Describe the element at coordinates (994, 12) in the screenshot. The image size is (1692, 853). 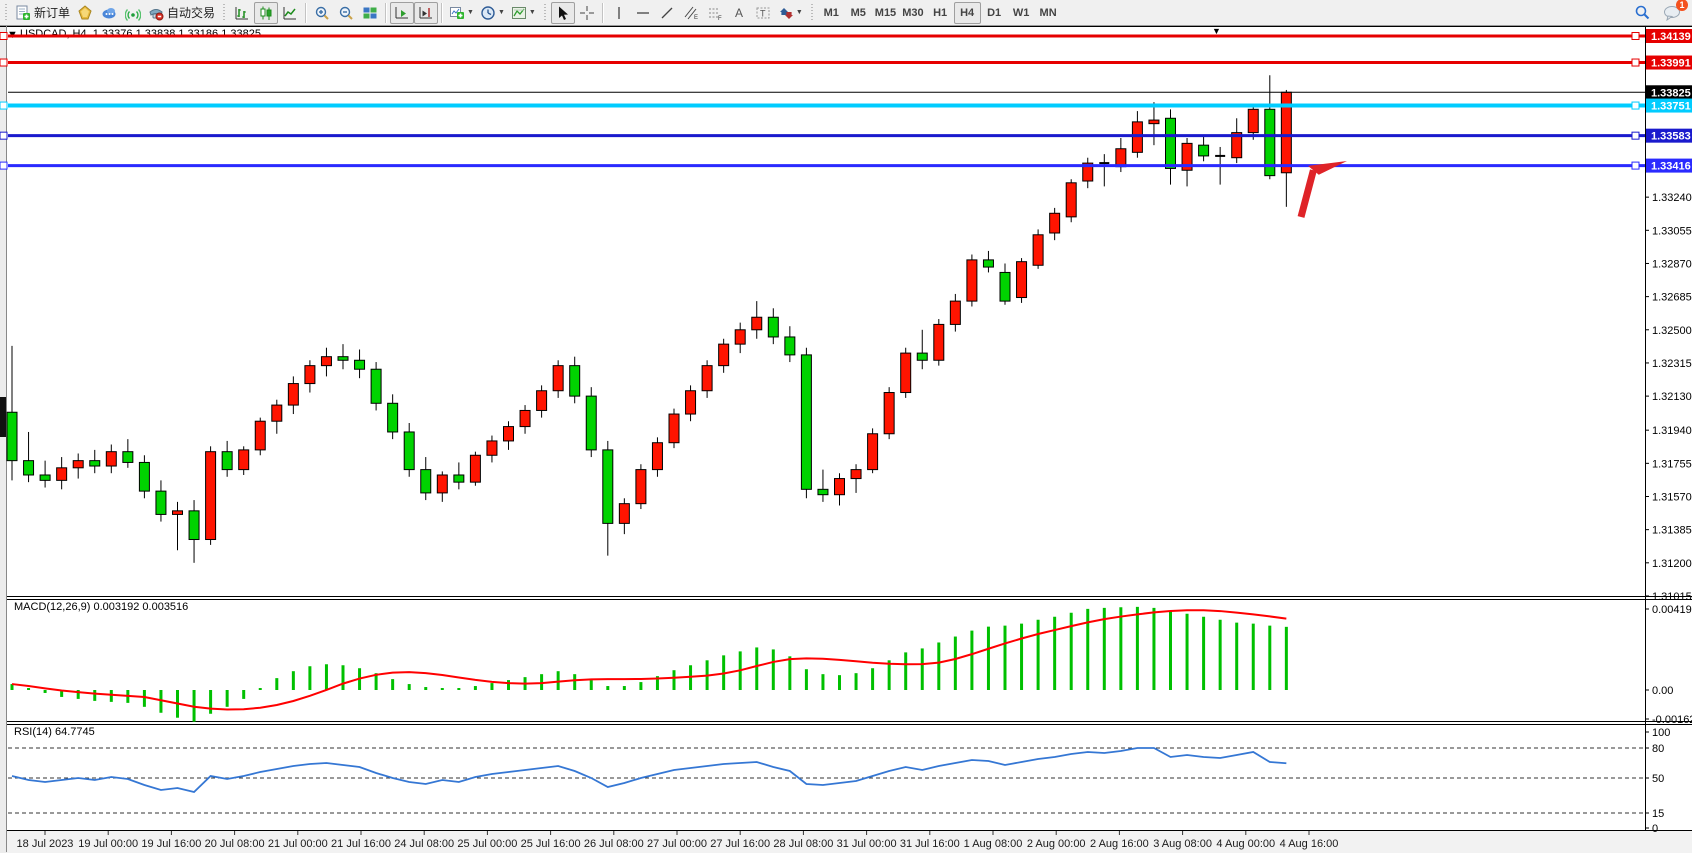
I see `timeframe-d1-button: D1` at that location.